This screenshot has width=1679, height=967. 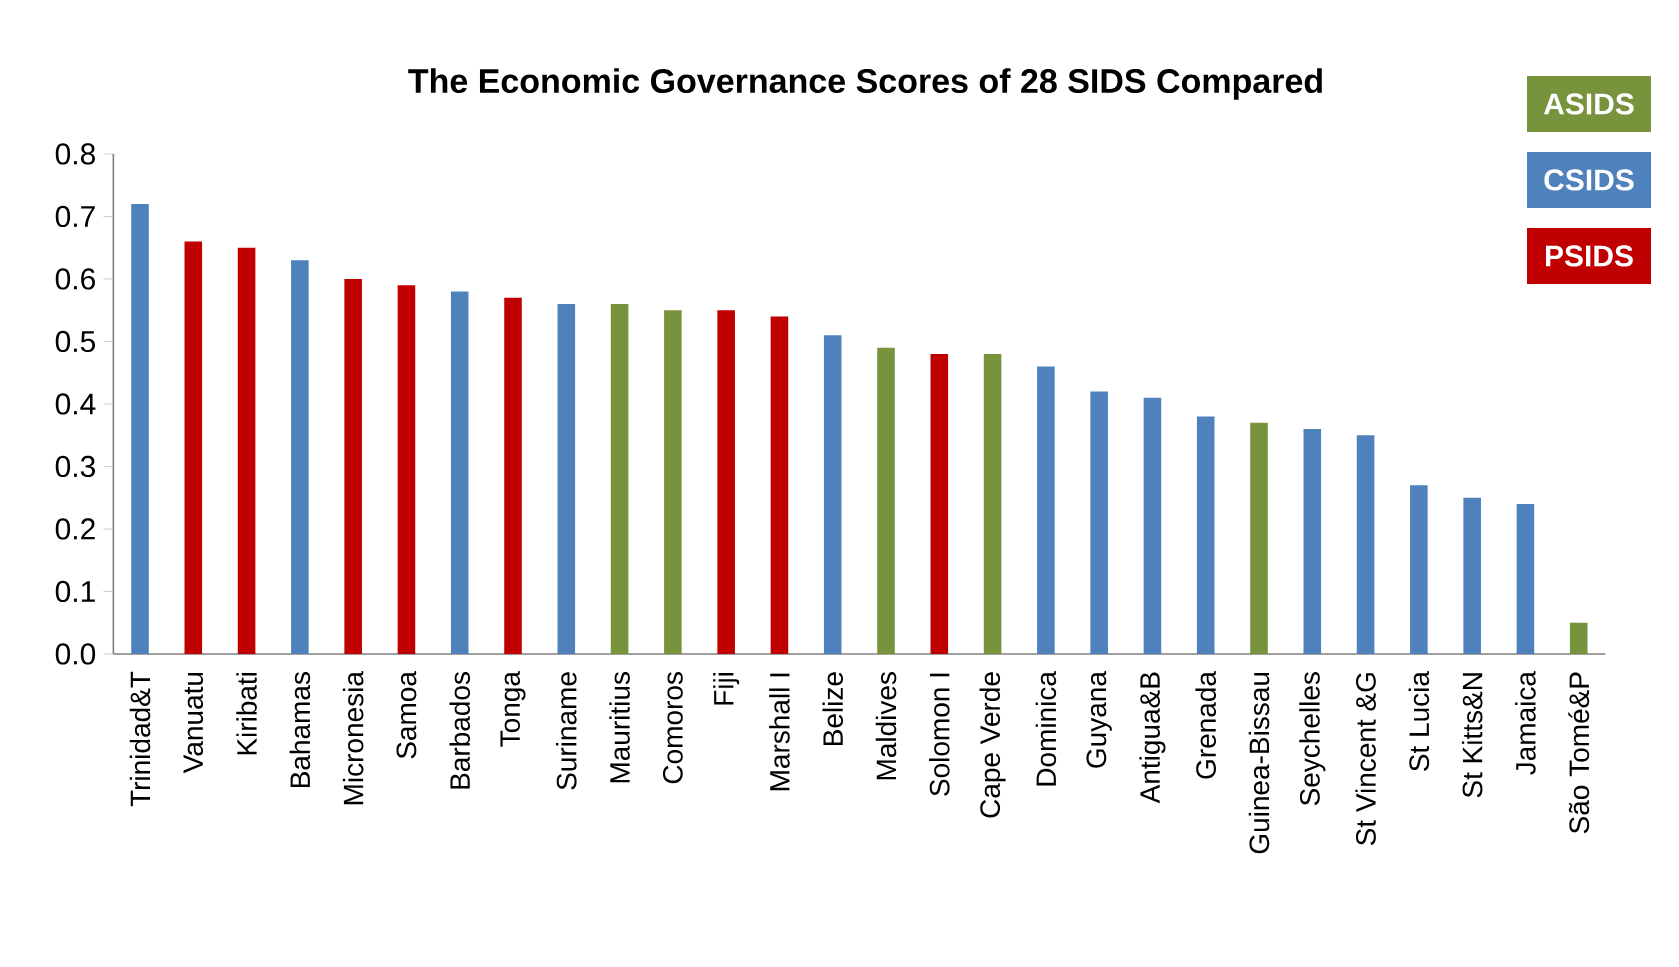 What do you see at coordinates (513, 709) in the screenshot?
I see `x-tick-label: Tonga` at bounding box center [513, 709].